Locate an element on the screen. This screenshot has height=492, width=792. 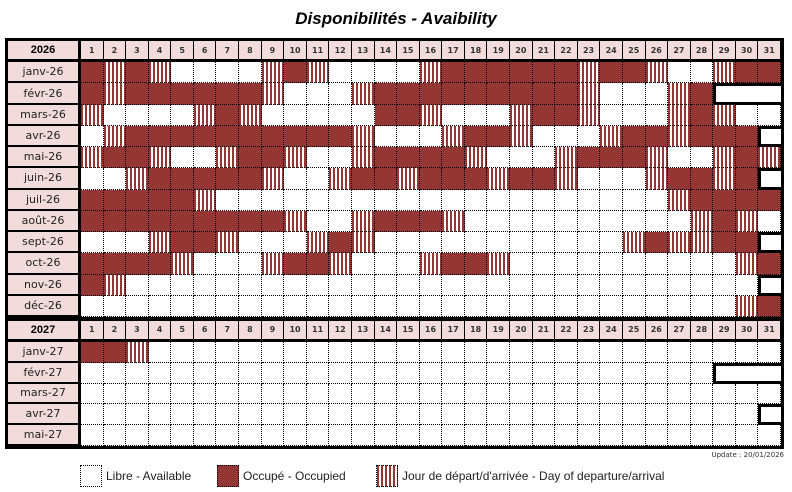
day-header: 23 is located at coordinates (589, 52).